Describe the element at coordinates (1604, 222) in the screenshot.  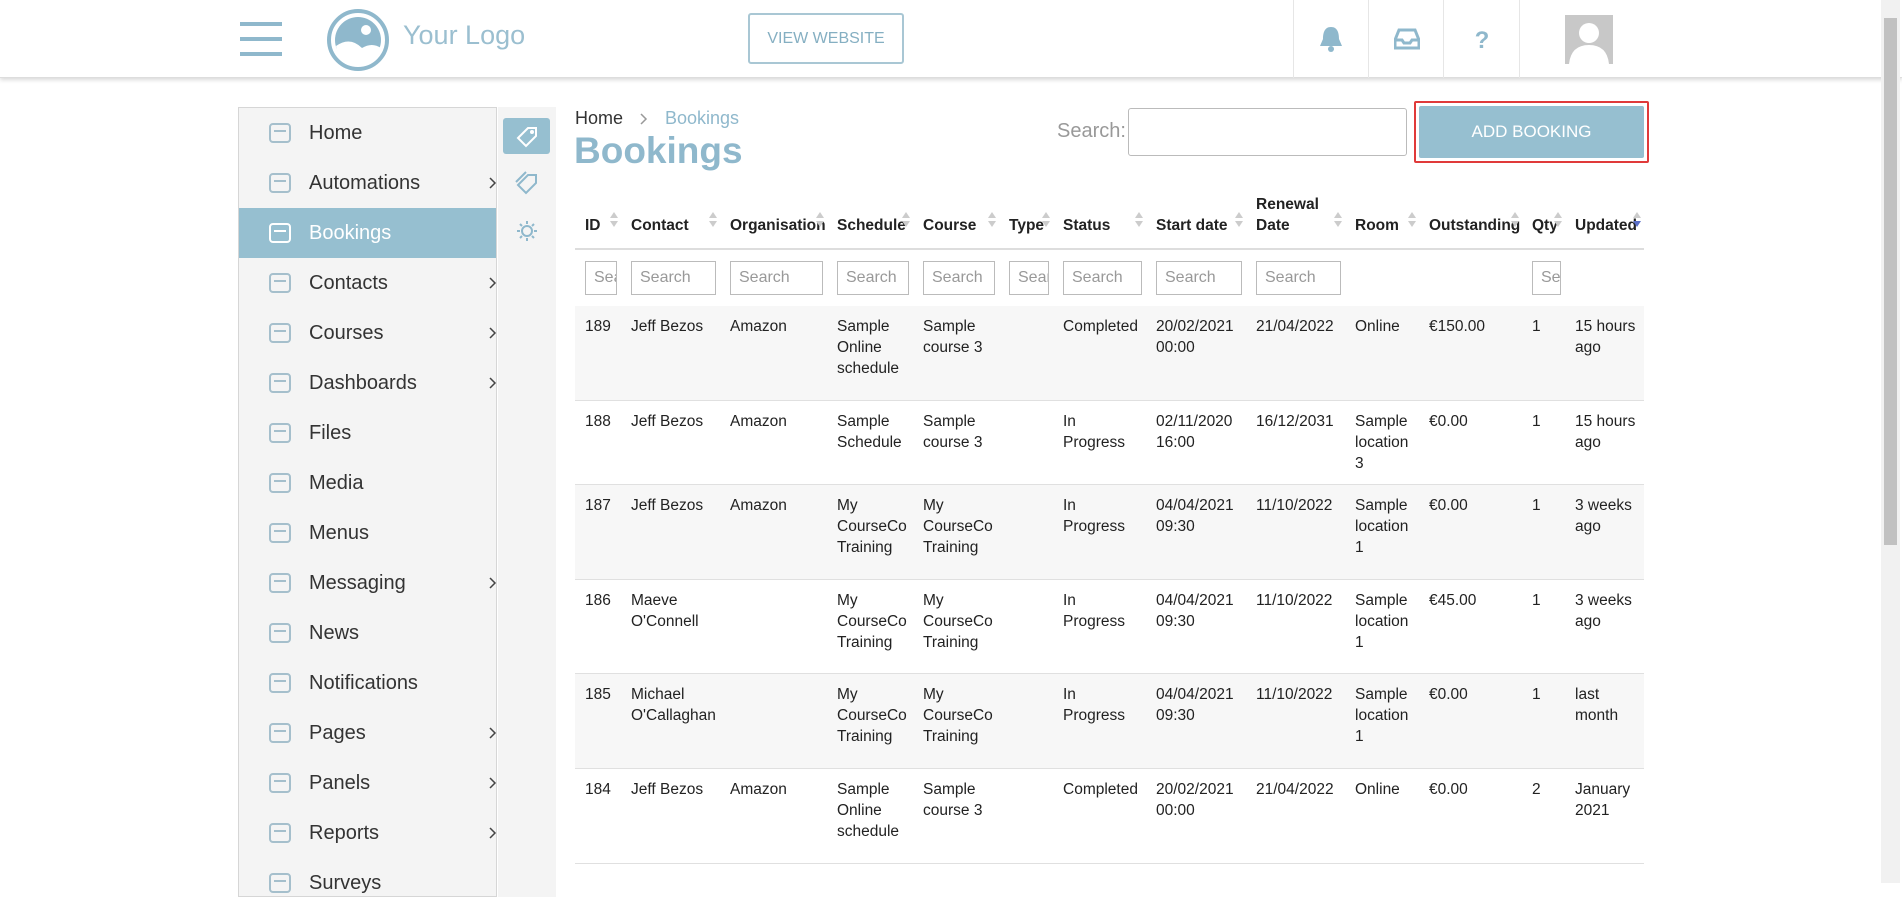
I see `column-header: Updated` at that location.